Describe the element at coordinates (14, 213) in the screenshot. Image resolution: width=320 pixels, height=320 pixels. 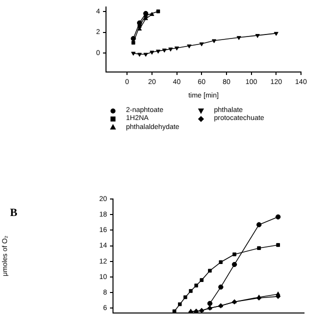
I see `text: B` at that location.